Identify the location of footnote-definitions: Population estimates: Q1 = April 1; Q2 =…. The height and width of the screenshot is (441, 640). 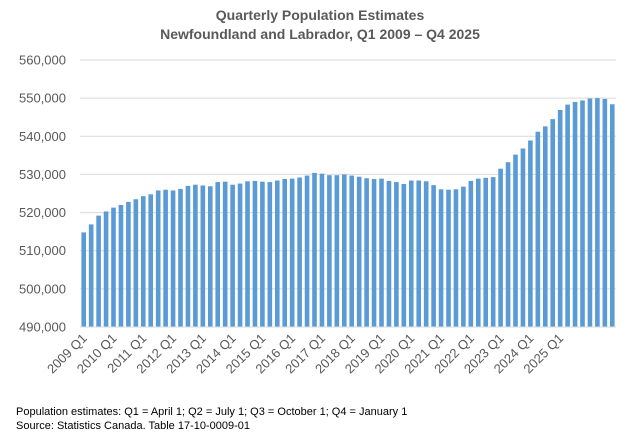
(212, 412).